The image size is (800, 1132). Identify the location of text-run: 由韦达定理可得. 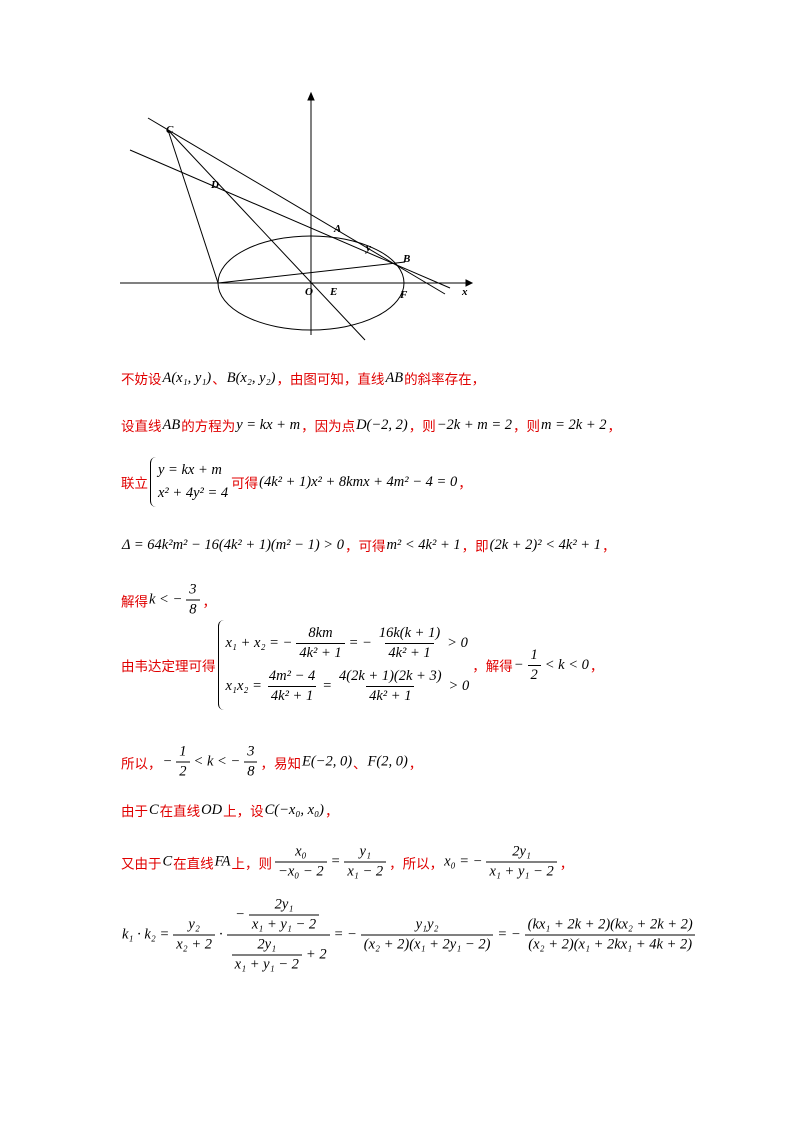
(168, 667).